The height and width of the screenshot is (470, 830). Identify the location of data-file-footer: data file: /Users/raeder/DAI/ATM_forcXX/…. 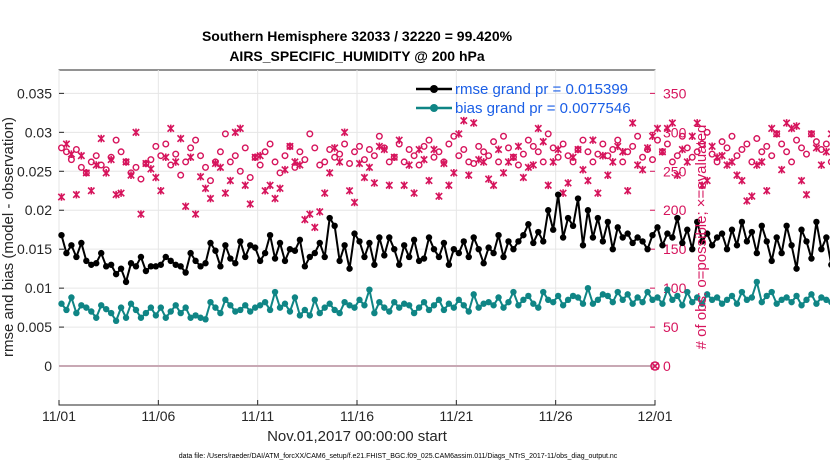
(398, 456).